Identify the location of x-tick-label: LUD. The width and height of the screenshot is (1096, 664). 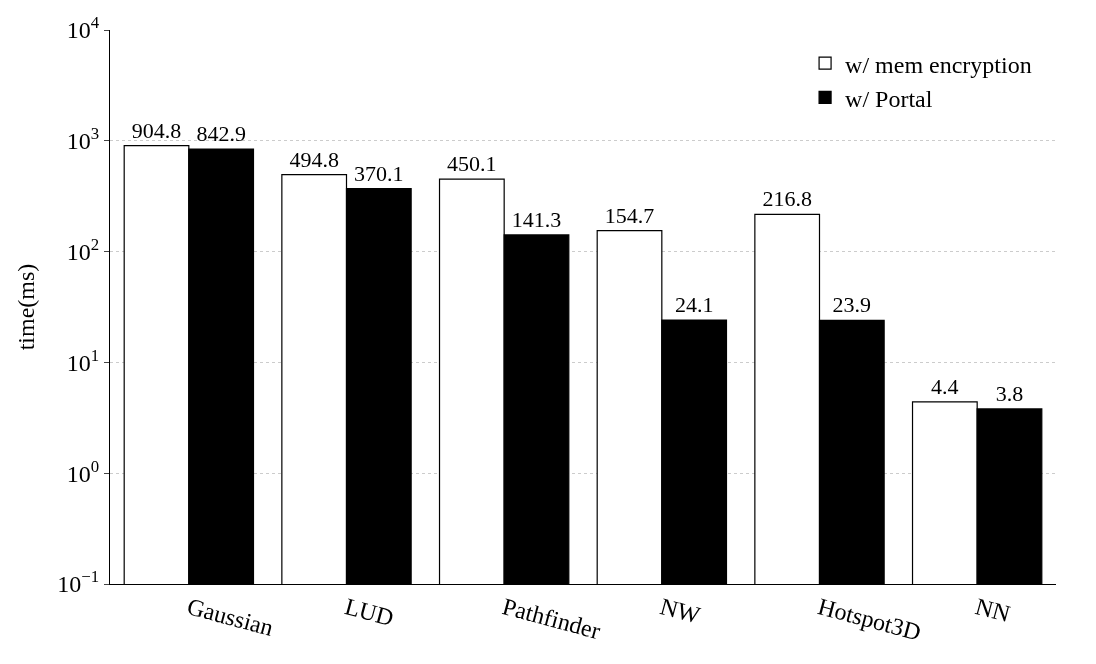
(369, 612).